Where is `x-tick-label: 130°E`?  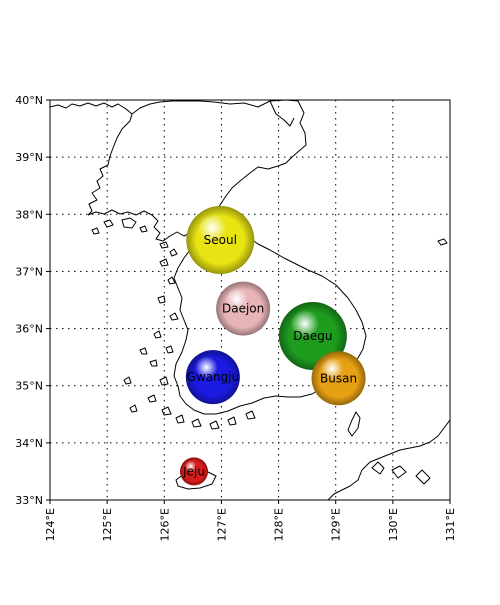
x-tick-label: 130°E is located at coordinates (393, 524).